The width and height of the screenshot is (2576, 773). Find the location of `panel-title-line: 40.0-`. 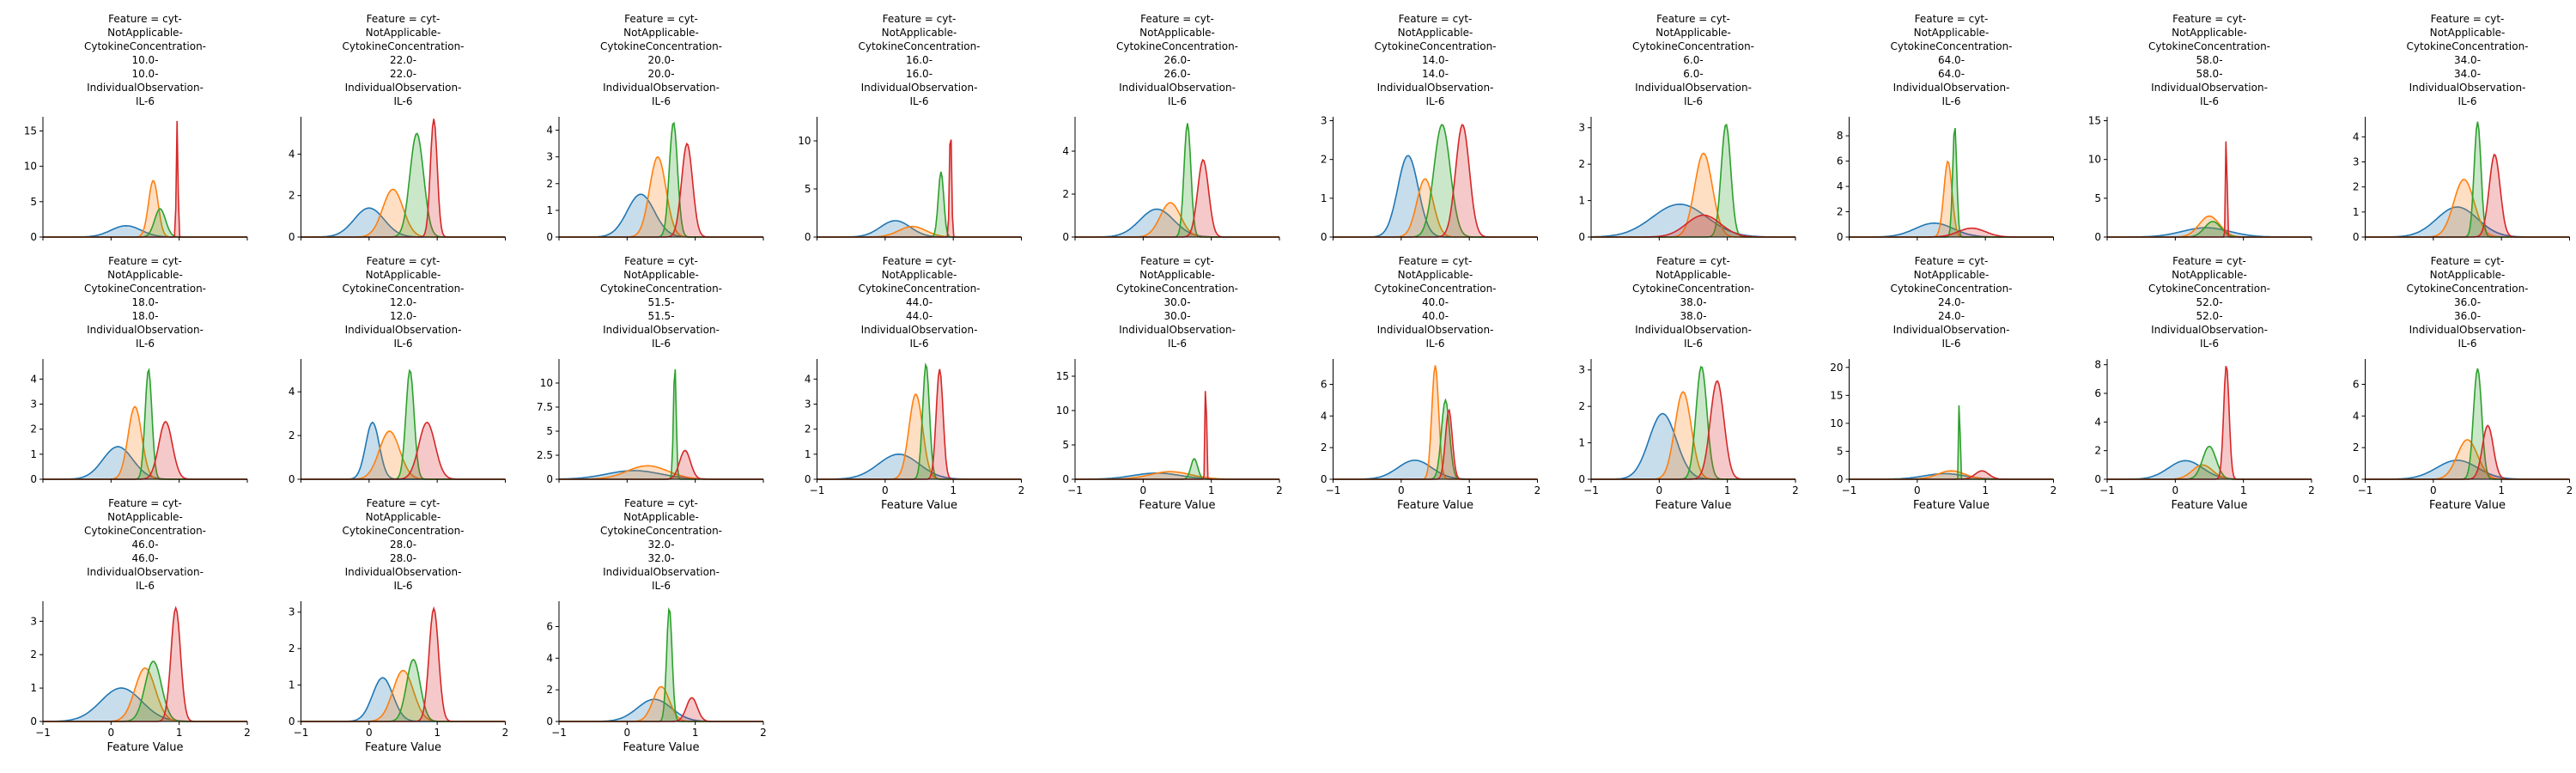

panel-title-line: 40.0- is located at coordinates (1436, 302).